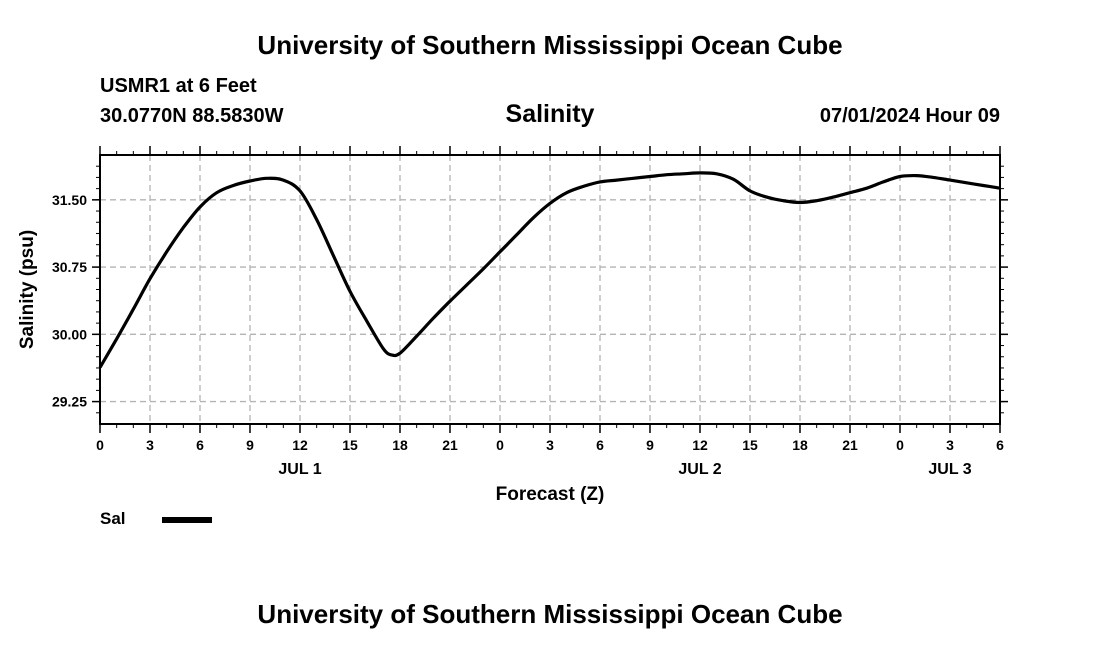 The image size is (1100, 650). Describe the element at coordinates (192, 116) in the screenshot. I see `coordinates-label: 30.0770N 88.5830W` at that location.